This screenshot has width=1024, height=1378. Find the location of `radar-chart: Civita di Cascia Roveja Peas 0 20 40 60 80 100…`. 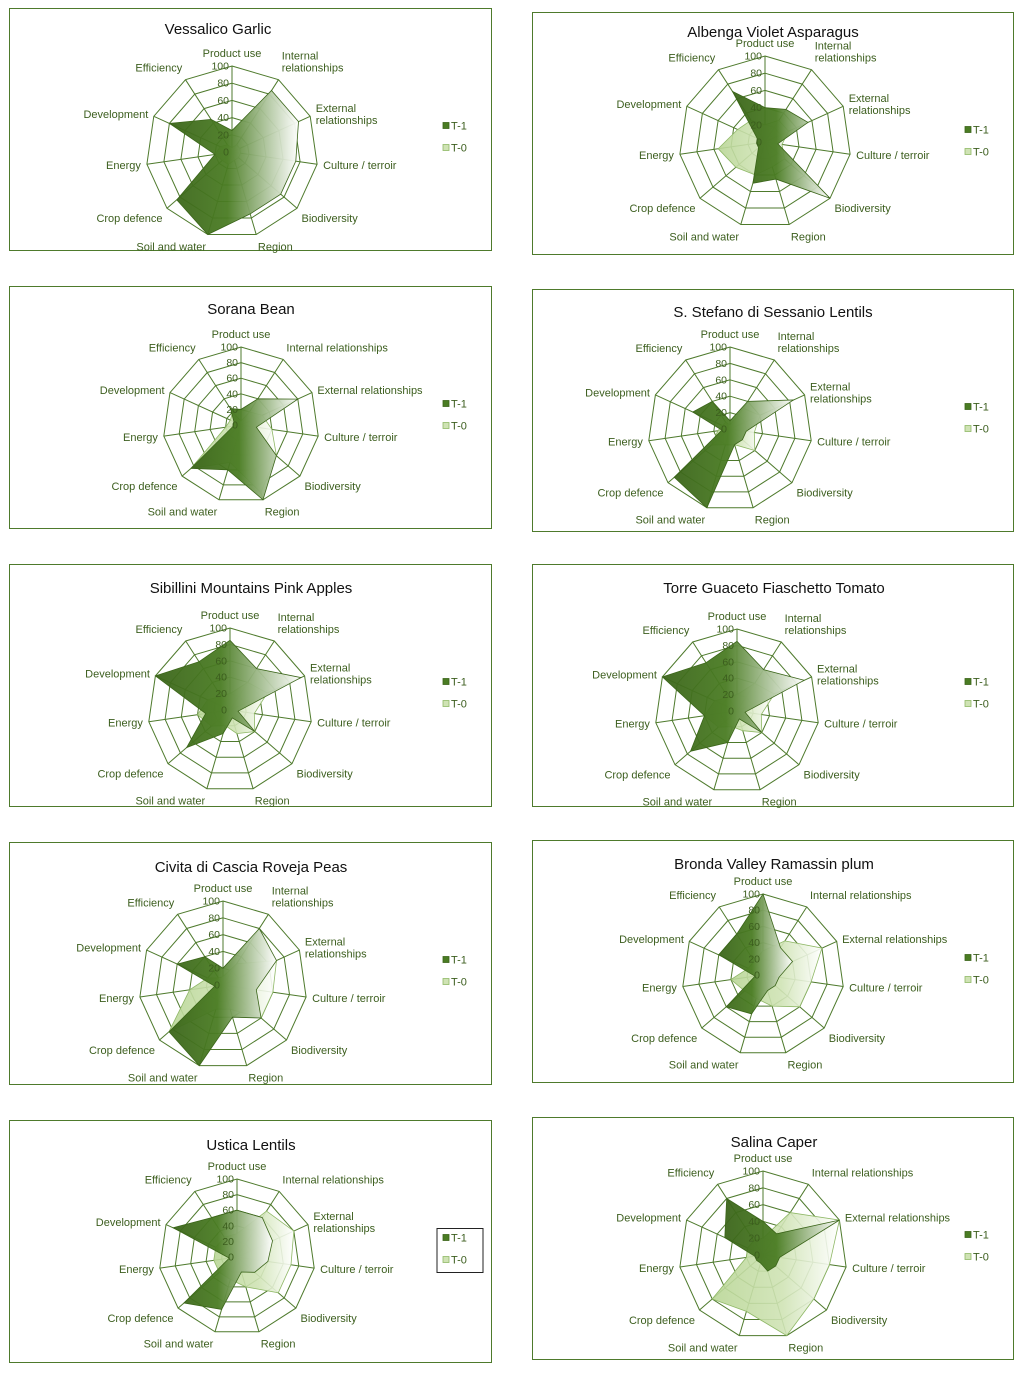

radar-chart: Civita di Cascia Roveja Peas 0 20 40 60 80 100… is located at coordinates (271, 971).